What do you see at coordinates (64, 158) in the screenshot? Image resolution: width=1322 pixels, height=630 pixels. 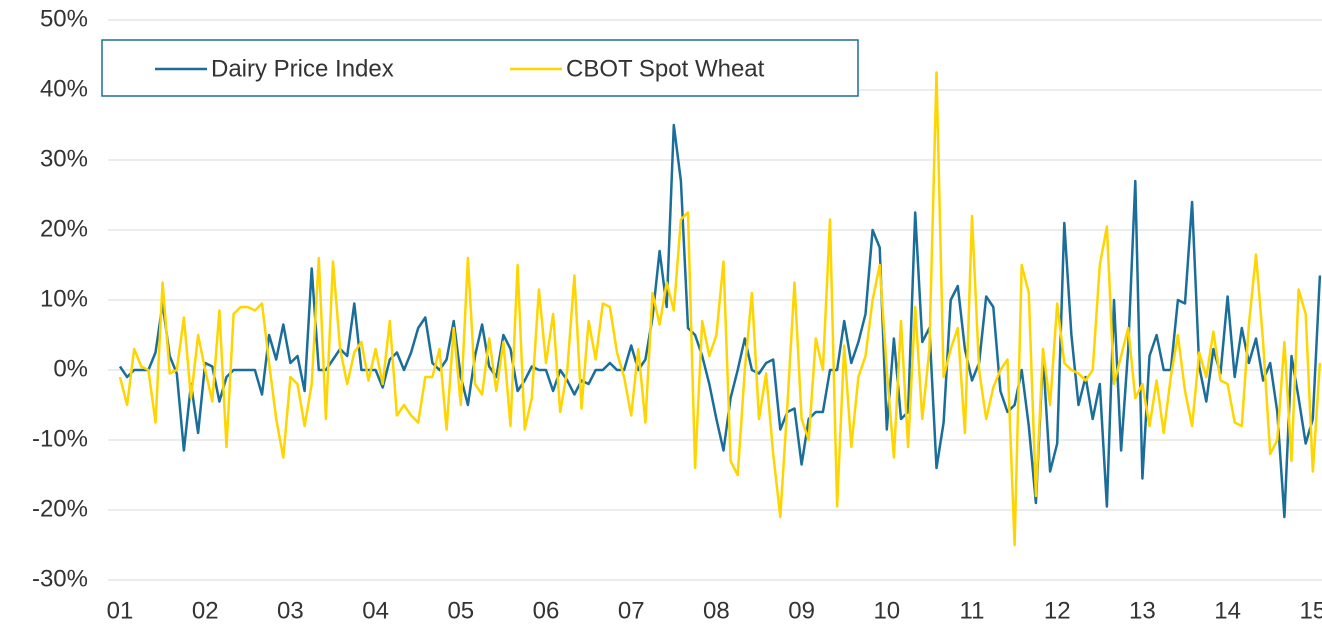 I see `y-tick-label: 30%` at bounding box center [64, 158].